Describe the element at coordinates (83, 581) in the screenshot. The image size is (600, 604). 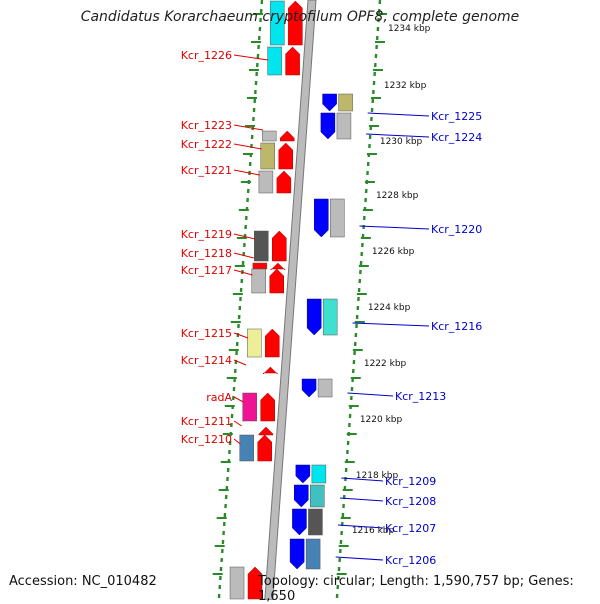
I see `accession-text: Accession: NC_010482` at that location.